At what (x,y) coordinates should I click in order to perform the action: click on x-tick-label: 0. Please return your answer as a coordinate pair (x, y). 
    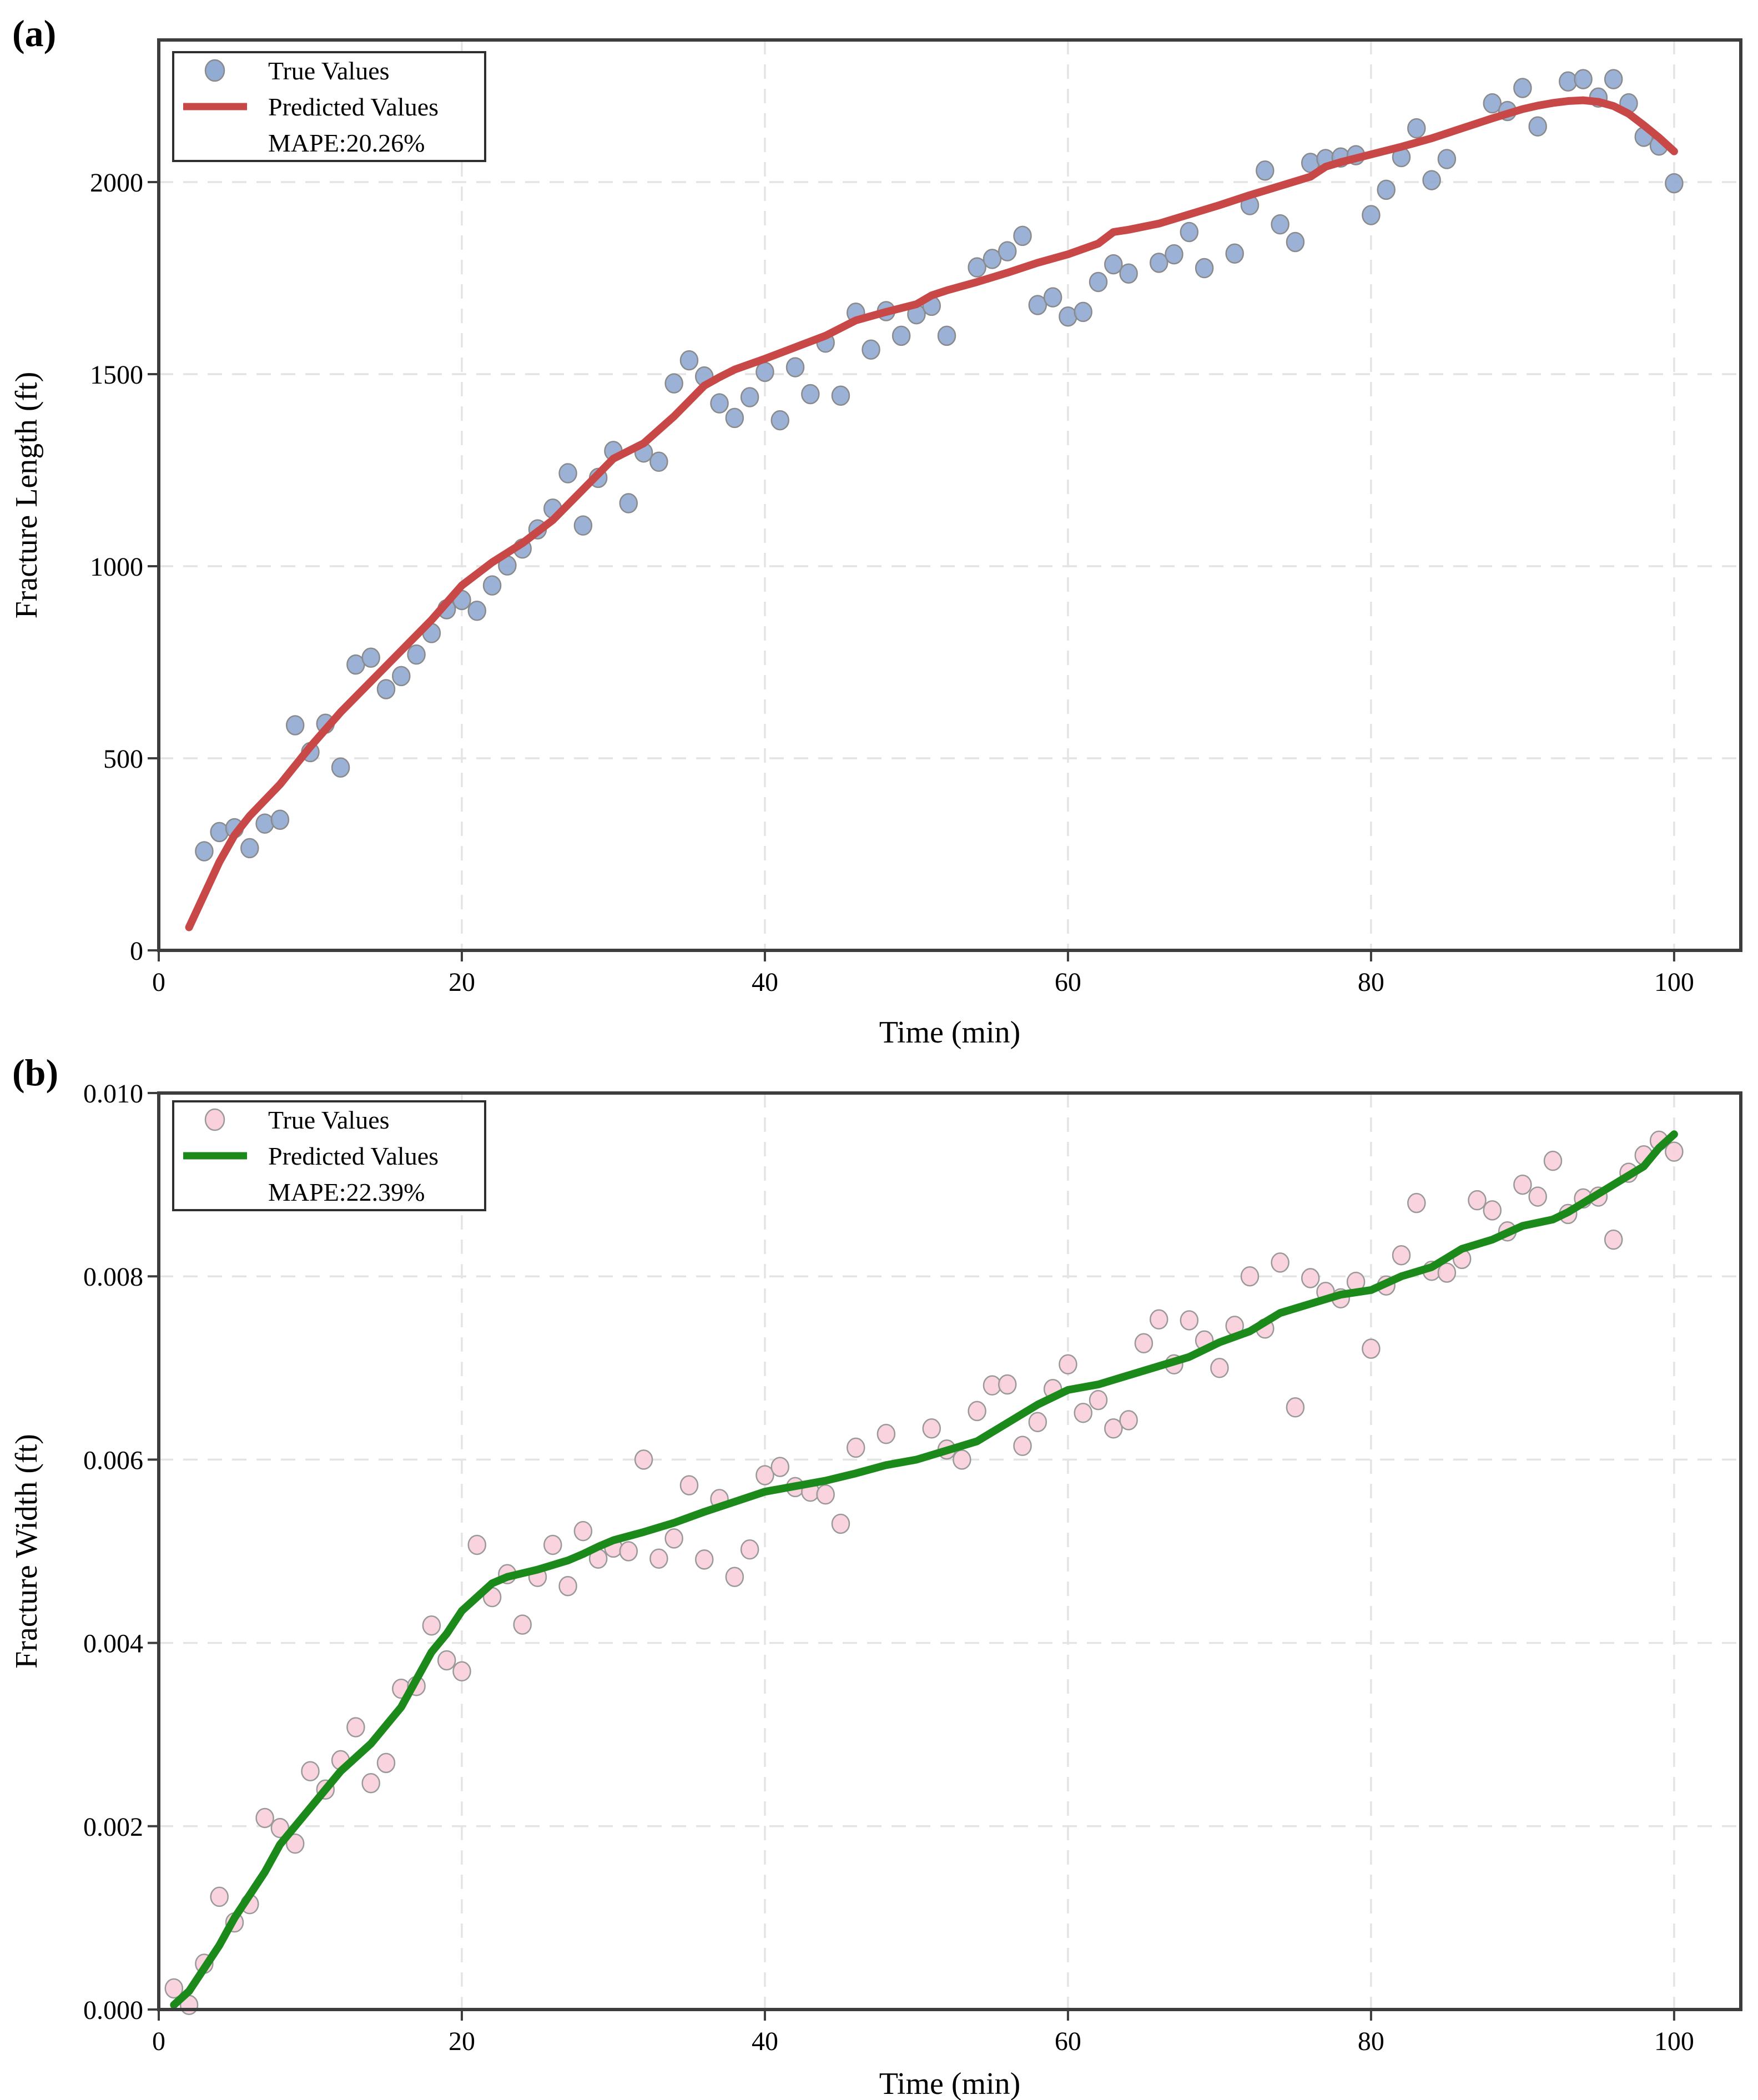
    Looking at the image, I should click on (159, 2041).